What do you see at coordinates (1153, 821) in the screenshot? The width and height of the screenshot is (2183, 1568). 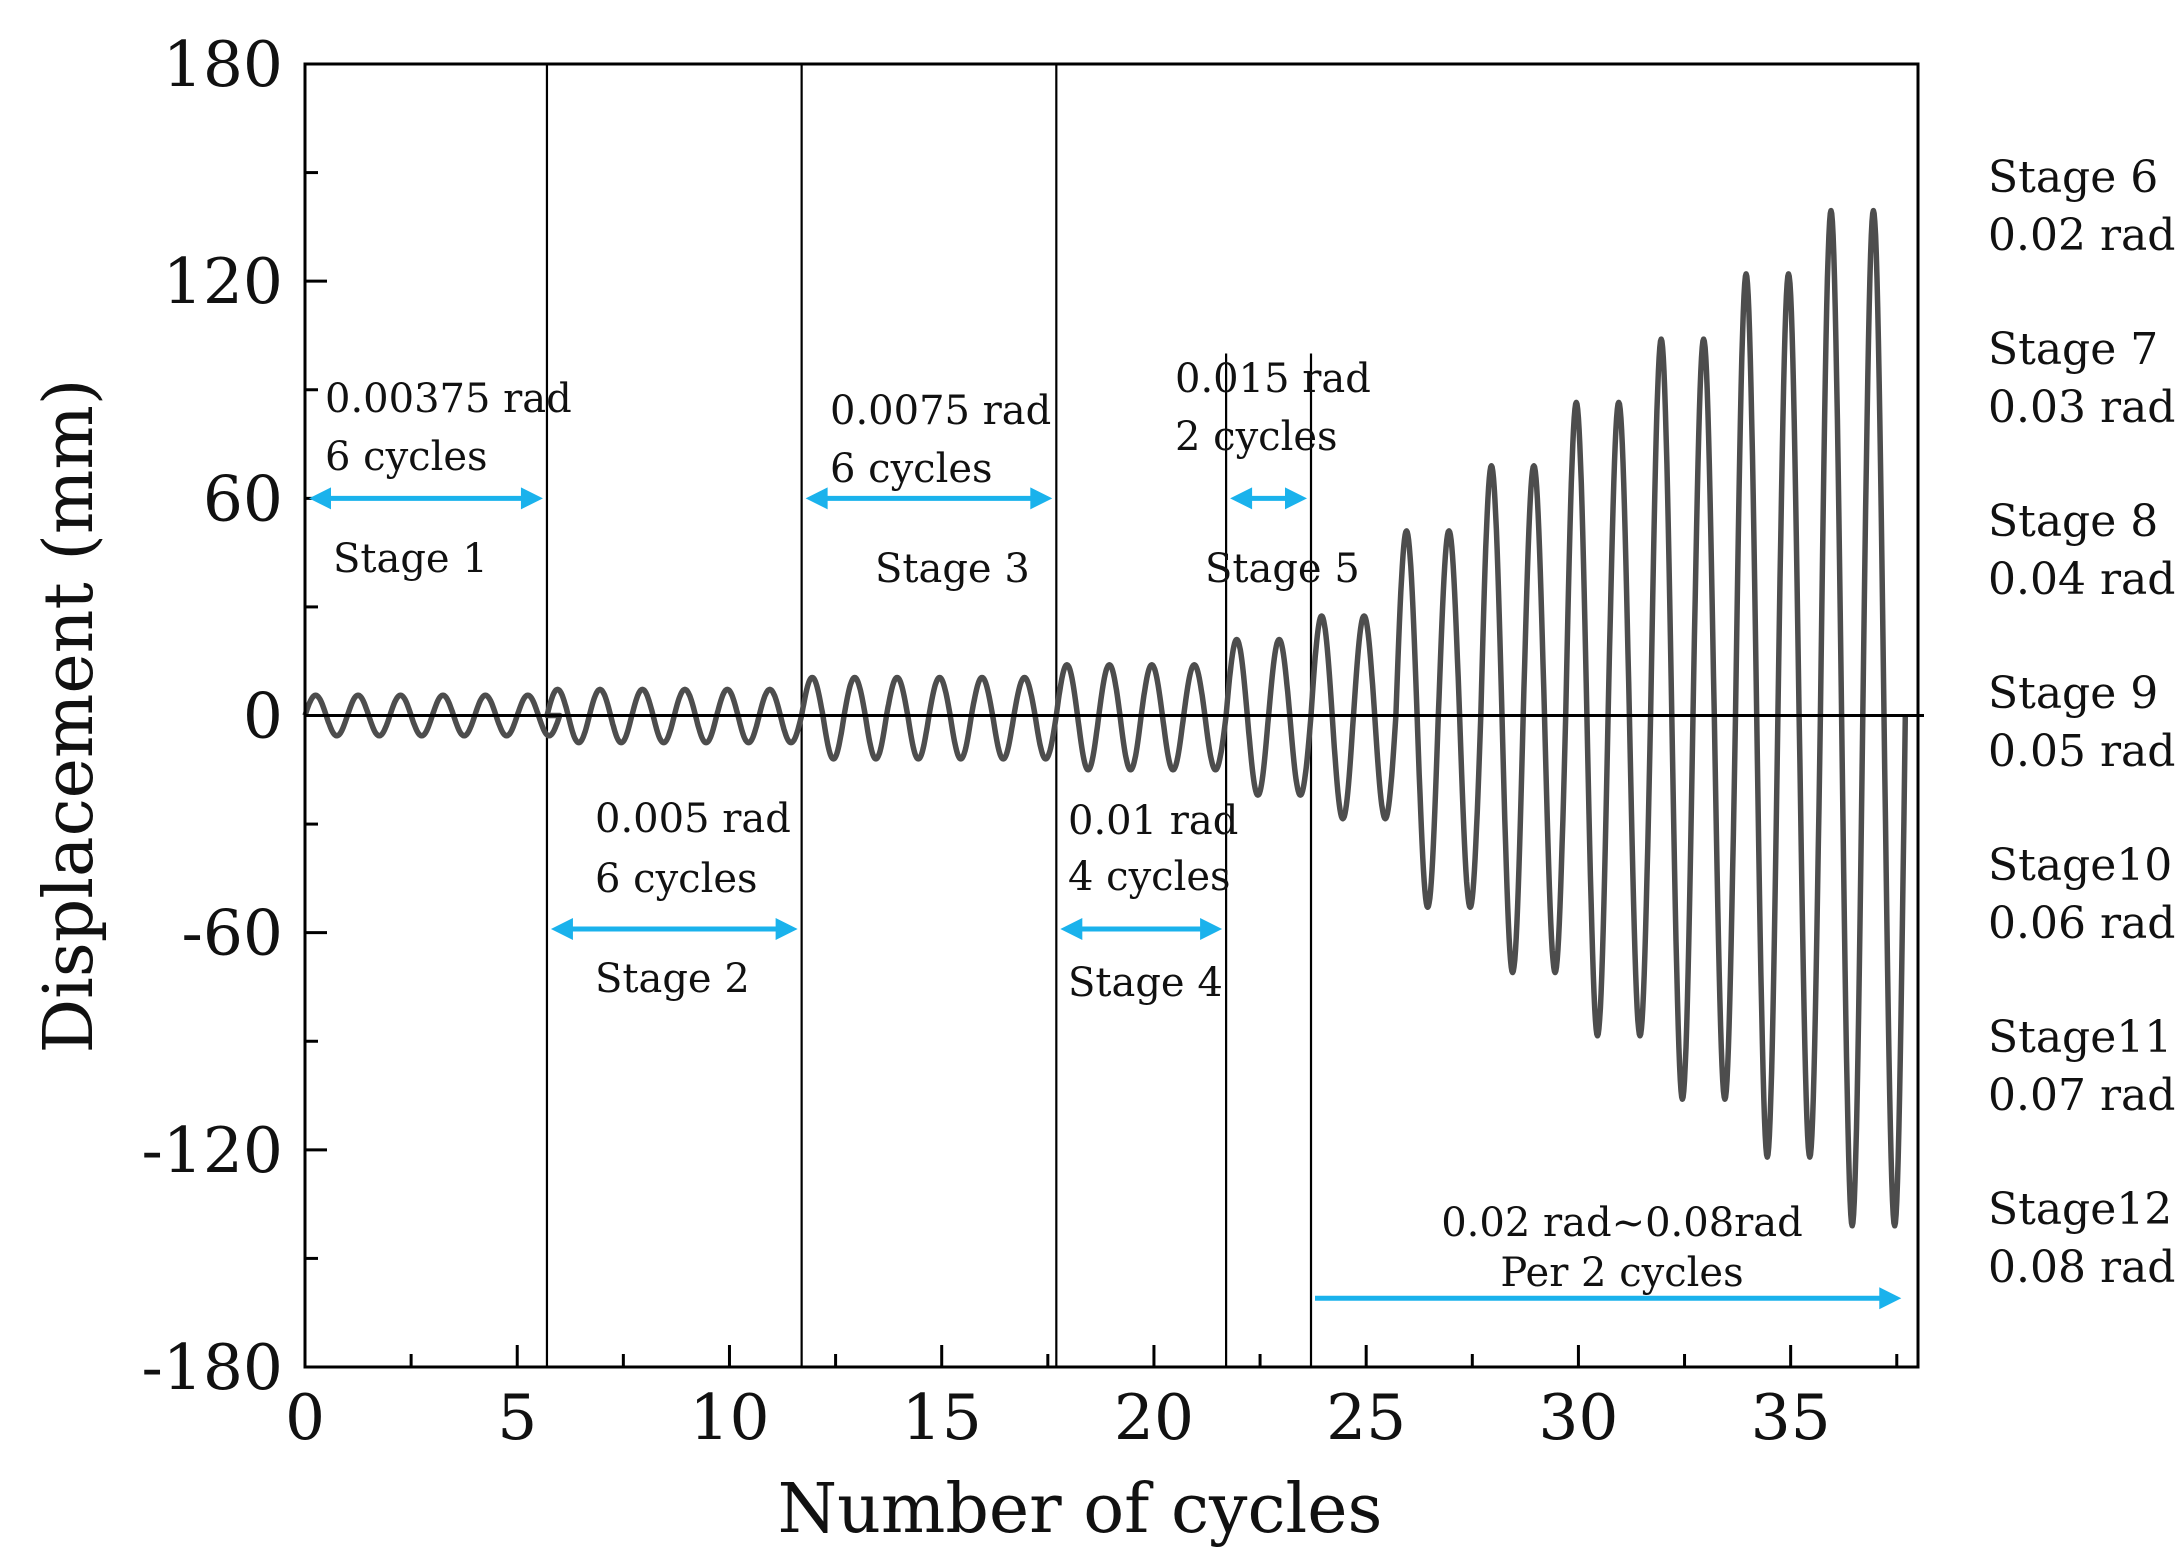 I see `stage4-rad-label: 0.01 rad` at bounding box center [1153, 821].